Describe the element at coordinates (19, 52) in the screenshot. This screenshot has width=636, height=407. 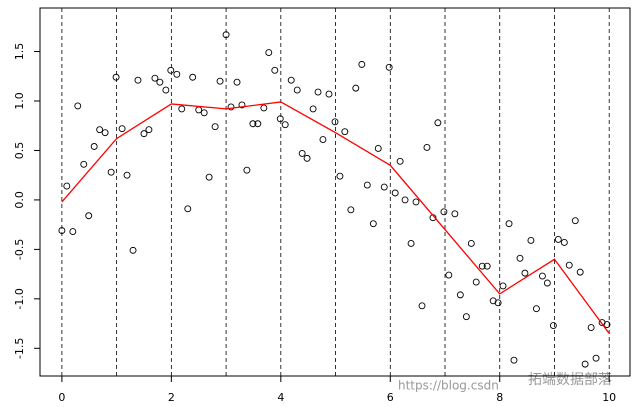
I see `y-tick-label: 1.5` at that location.